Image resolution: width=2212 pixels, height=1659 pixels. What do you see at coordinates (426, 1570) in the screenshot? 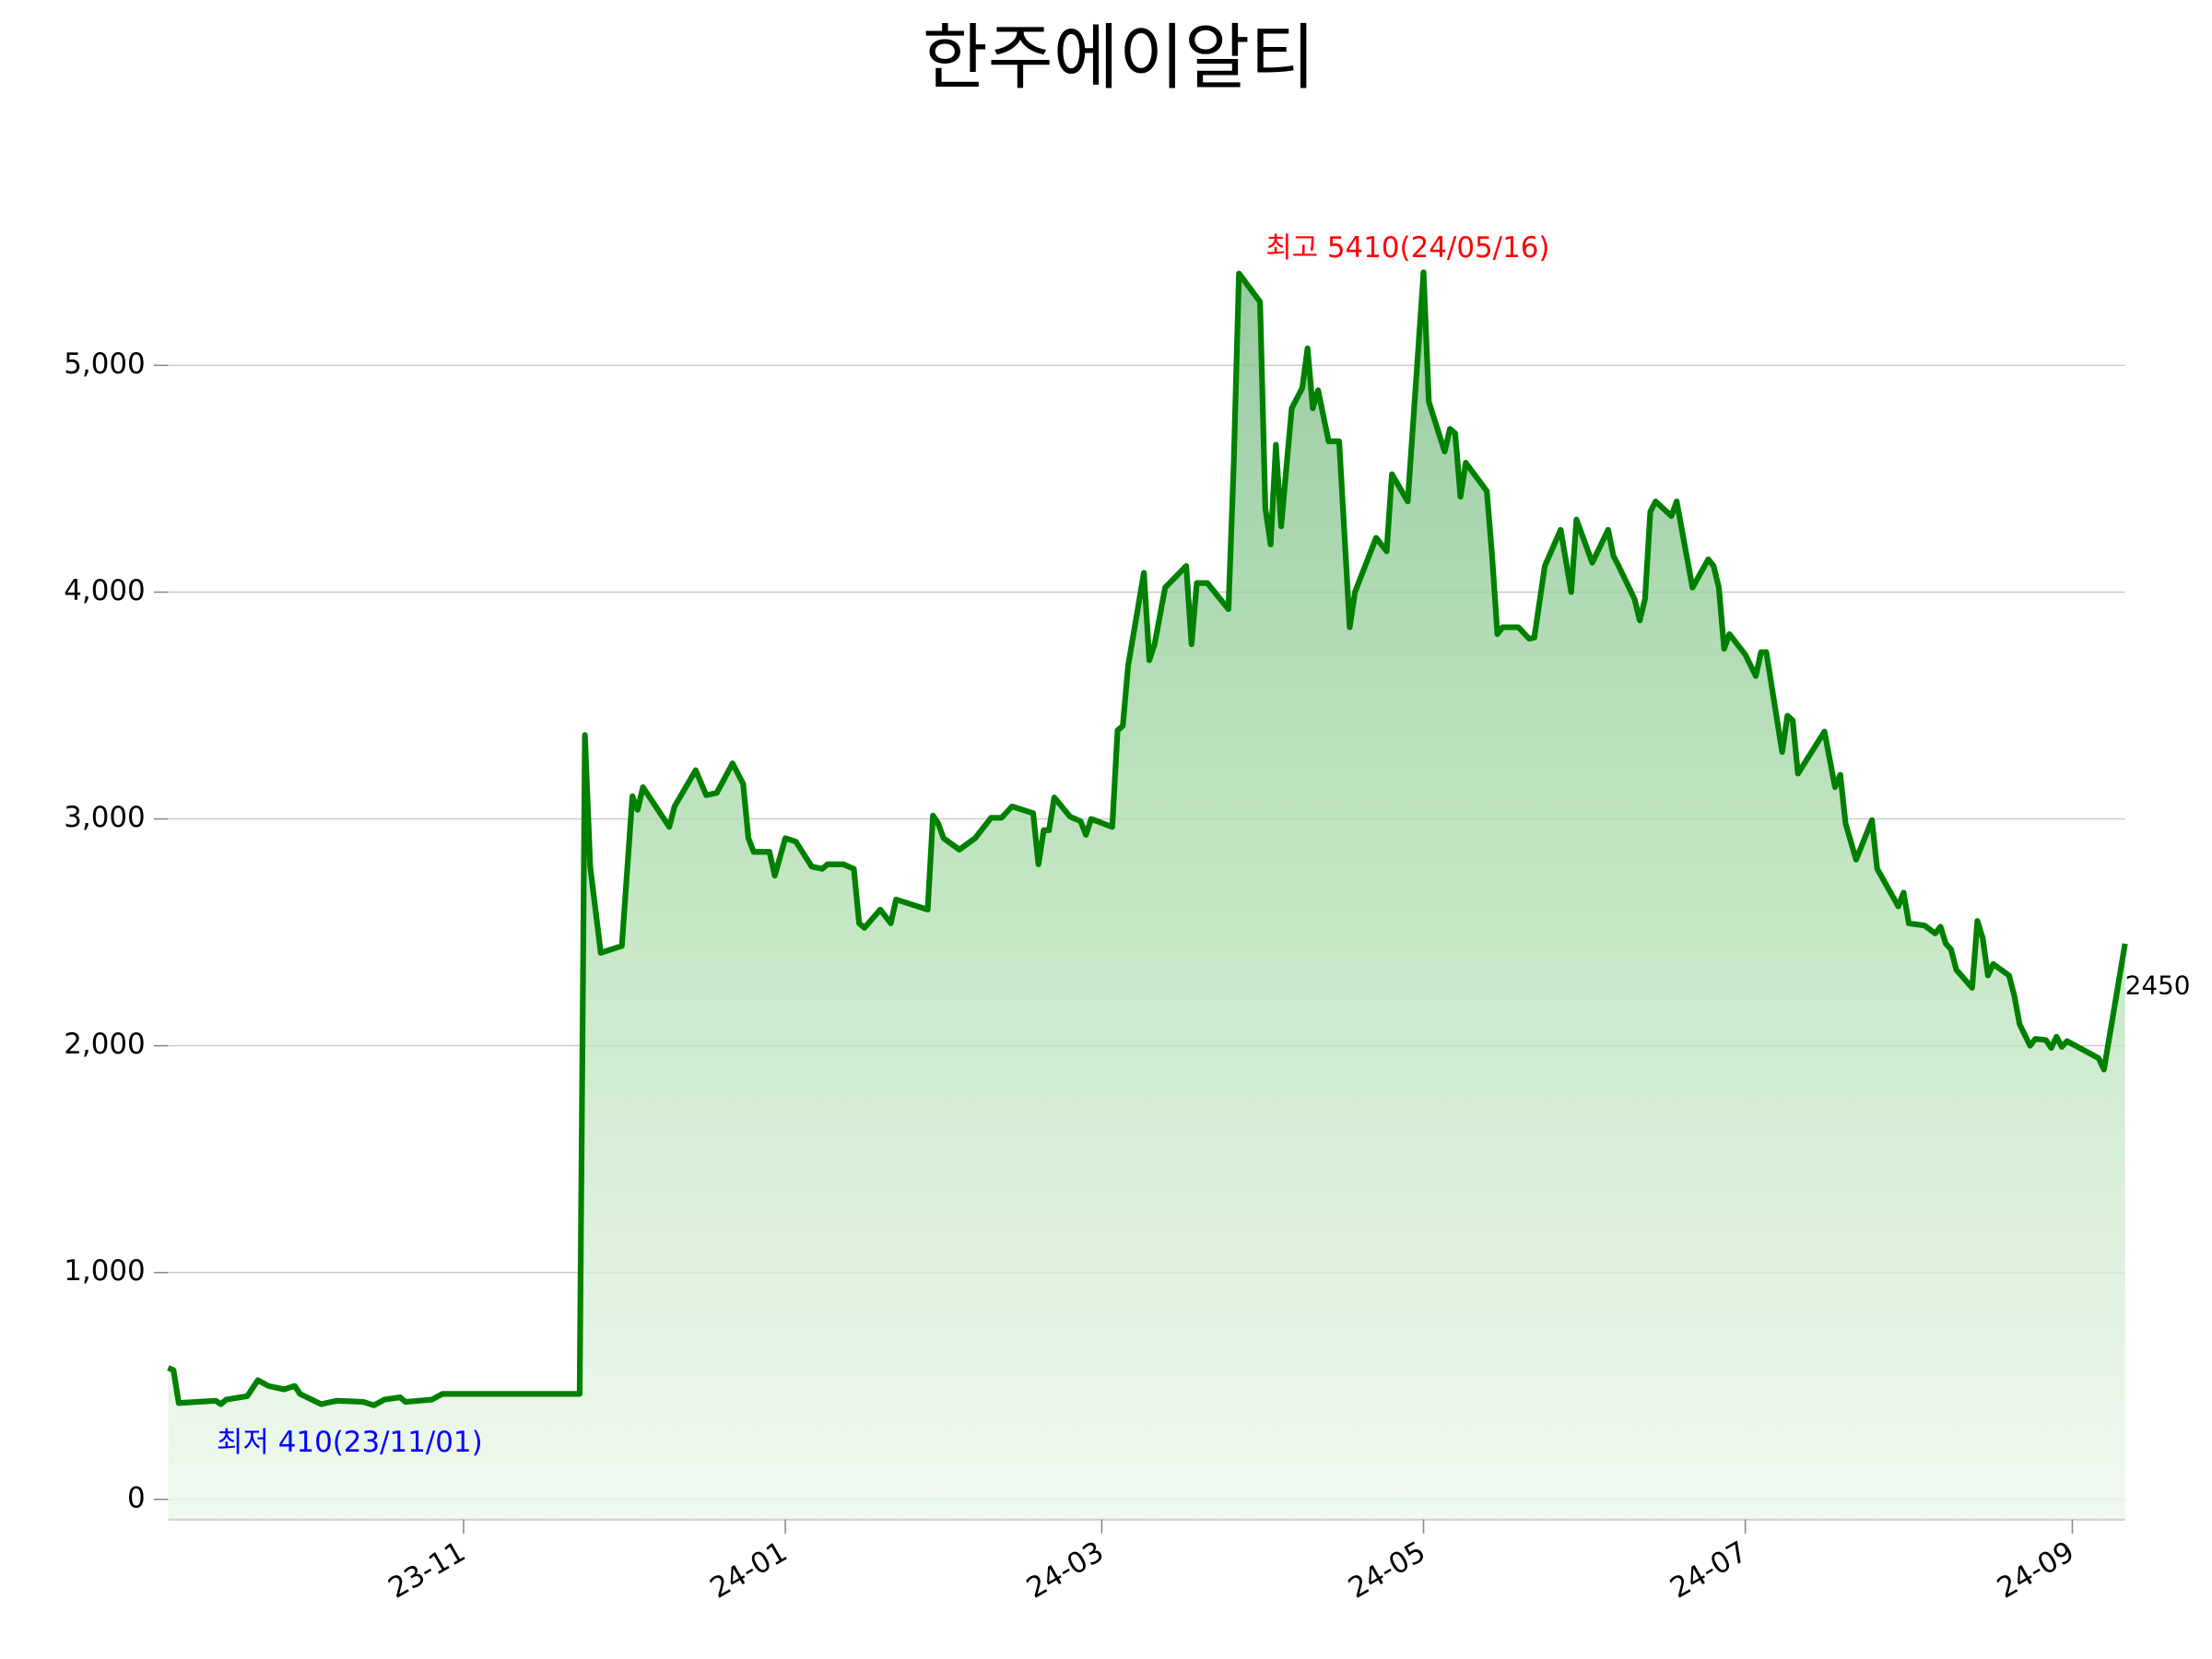
I see `x-tick-label: 23-11` at bounding box center [426, 1570].